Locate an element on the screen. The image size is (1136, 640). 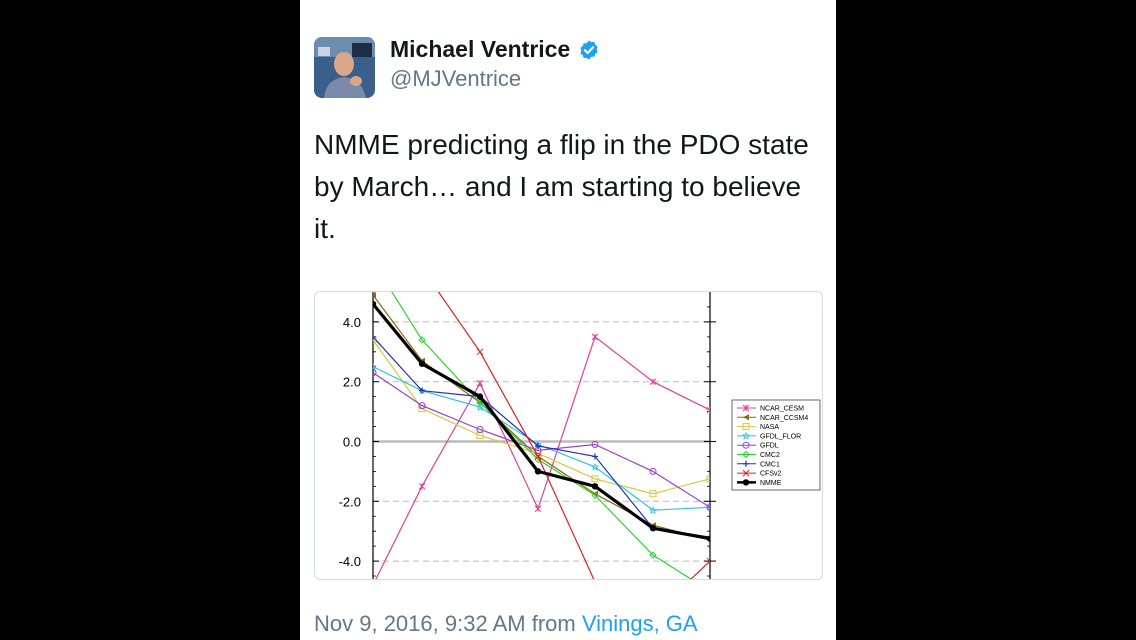
legend-item-cmc2: CMC2 is located at coordinates (758, 454).